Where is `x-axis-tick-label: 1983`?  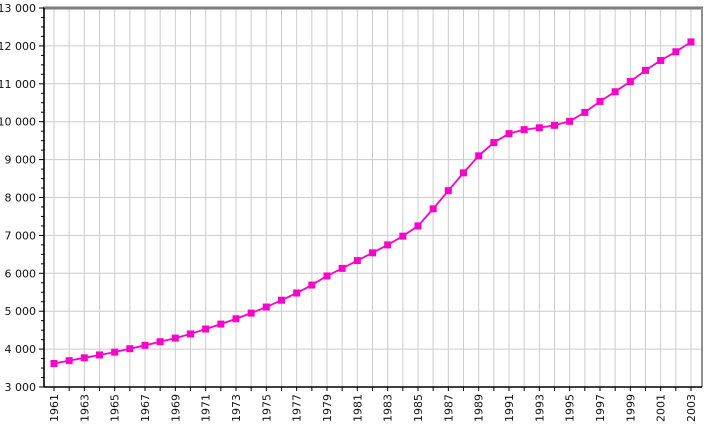
x-axis-tick-label: 1983 is located at coordinates (388, 408).